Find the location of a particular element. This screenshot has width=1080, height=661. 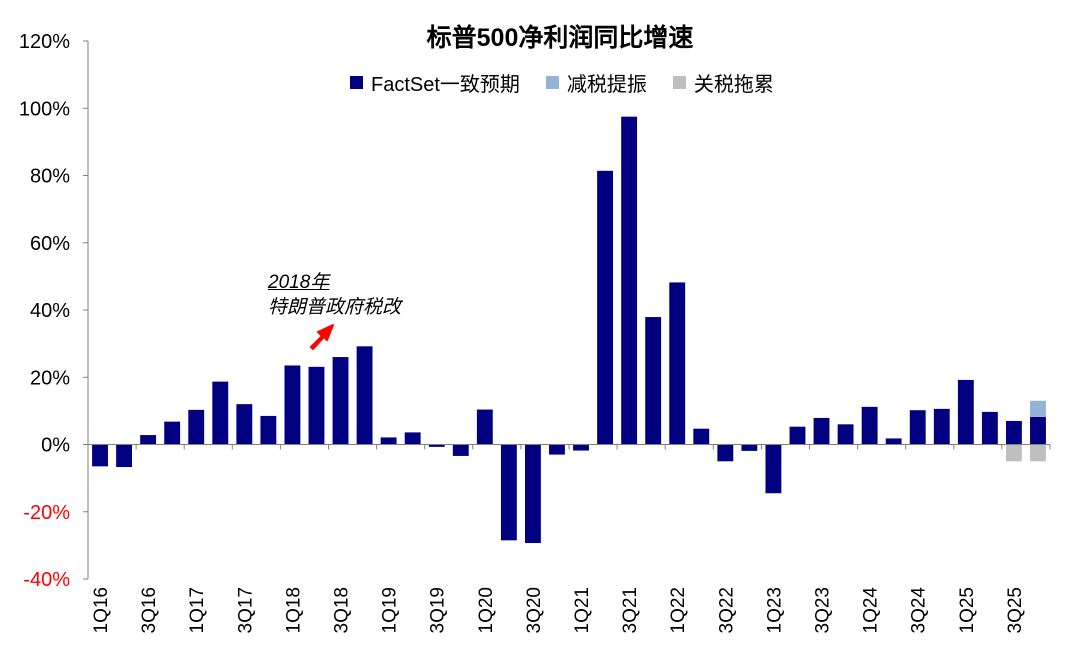

legend-swatch-factset is located at coordinates (356, 82).